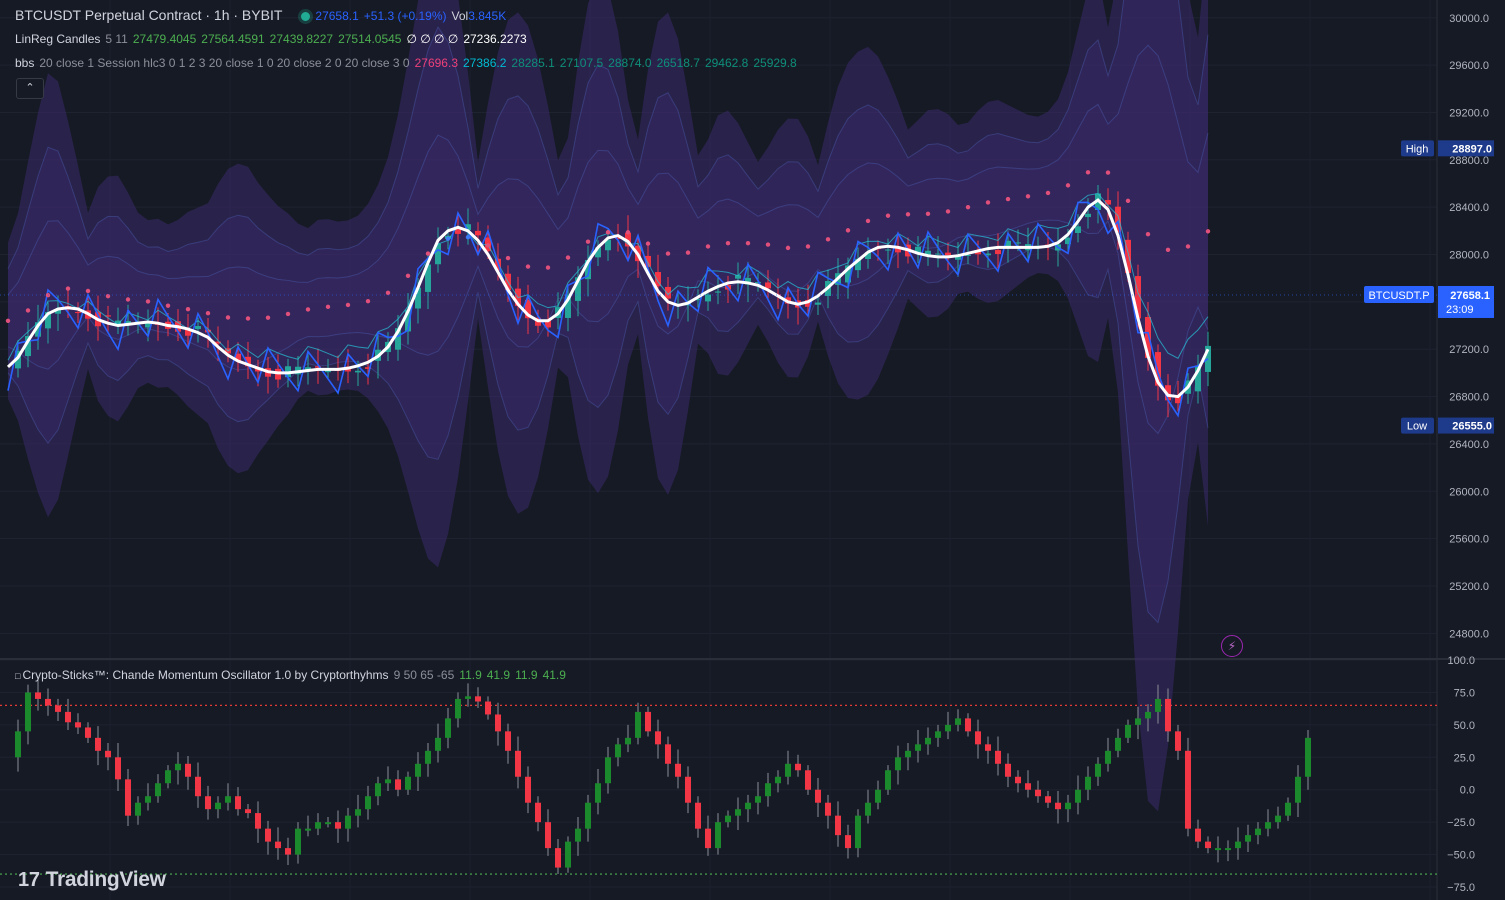 The width and height of the screenshot is (1505, 900). I want to click on chevron-up-icon: ⌃, so click(30, 88).